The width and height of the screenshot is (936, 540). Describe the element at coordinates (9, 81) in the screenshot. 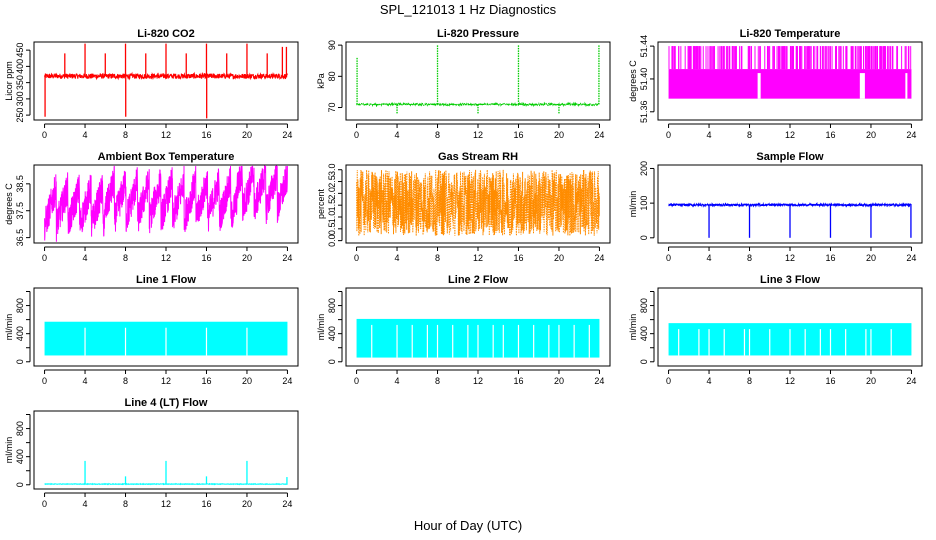

I see `y-axis-label: Licor ppm` at that location.